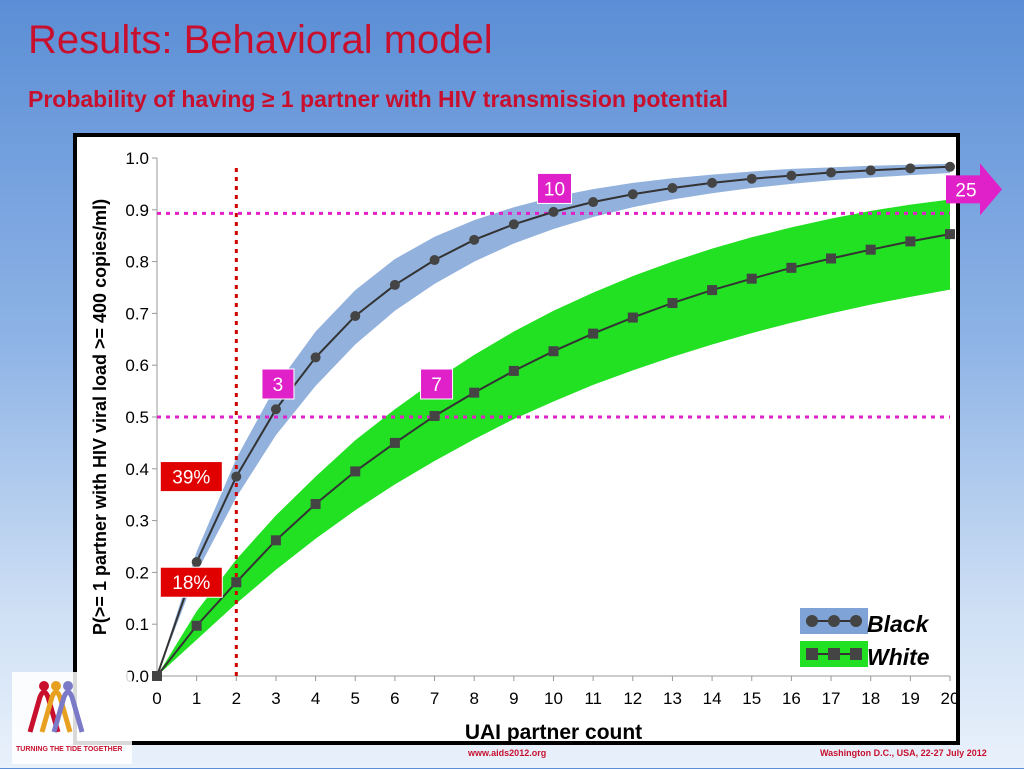  I want to click on y-tick-label: 0.8, so click(137, 262).